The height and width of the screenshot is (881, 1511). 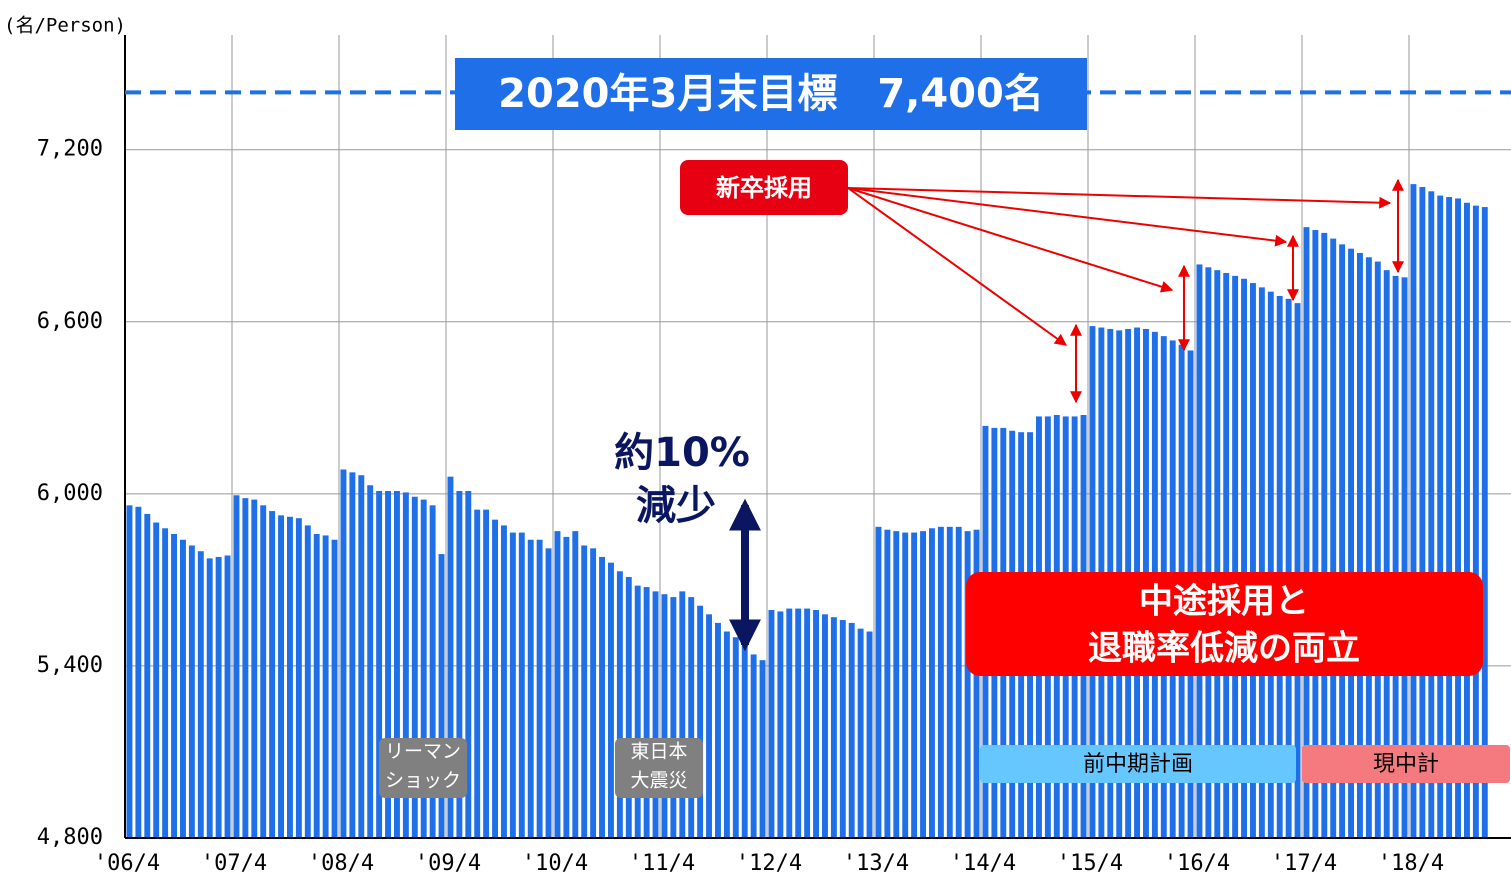 What do you see at coordinates (676, 506) in the screenshot?
I see `decrease-label: 減少` at bounding box center [676, 506].